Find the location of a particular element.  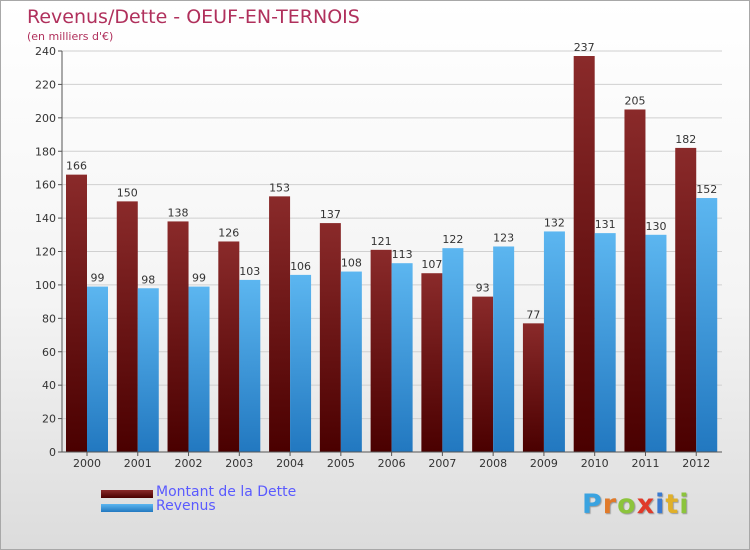

data-label-revenue-2003: 103 is located at coordinates (249, 271).